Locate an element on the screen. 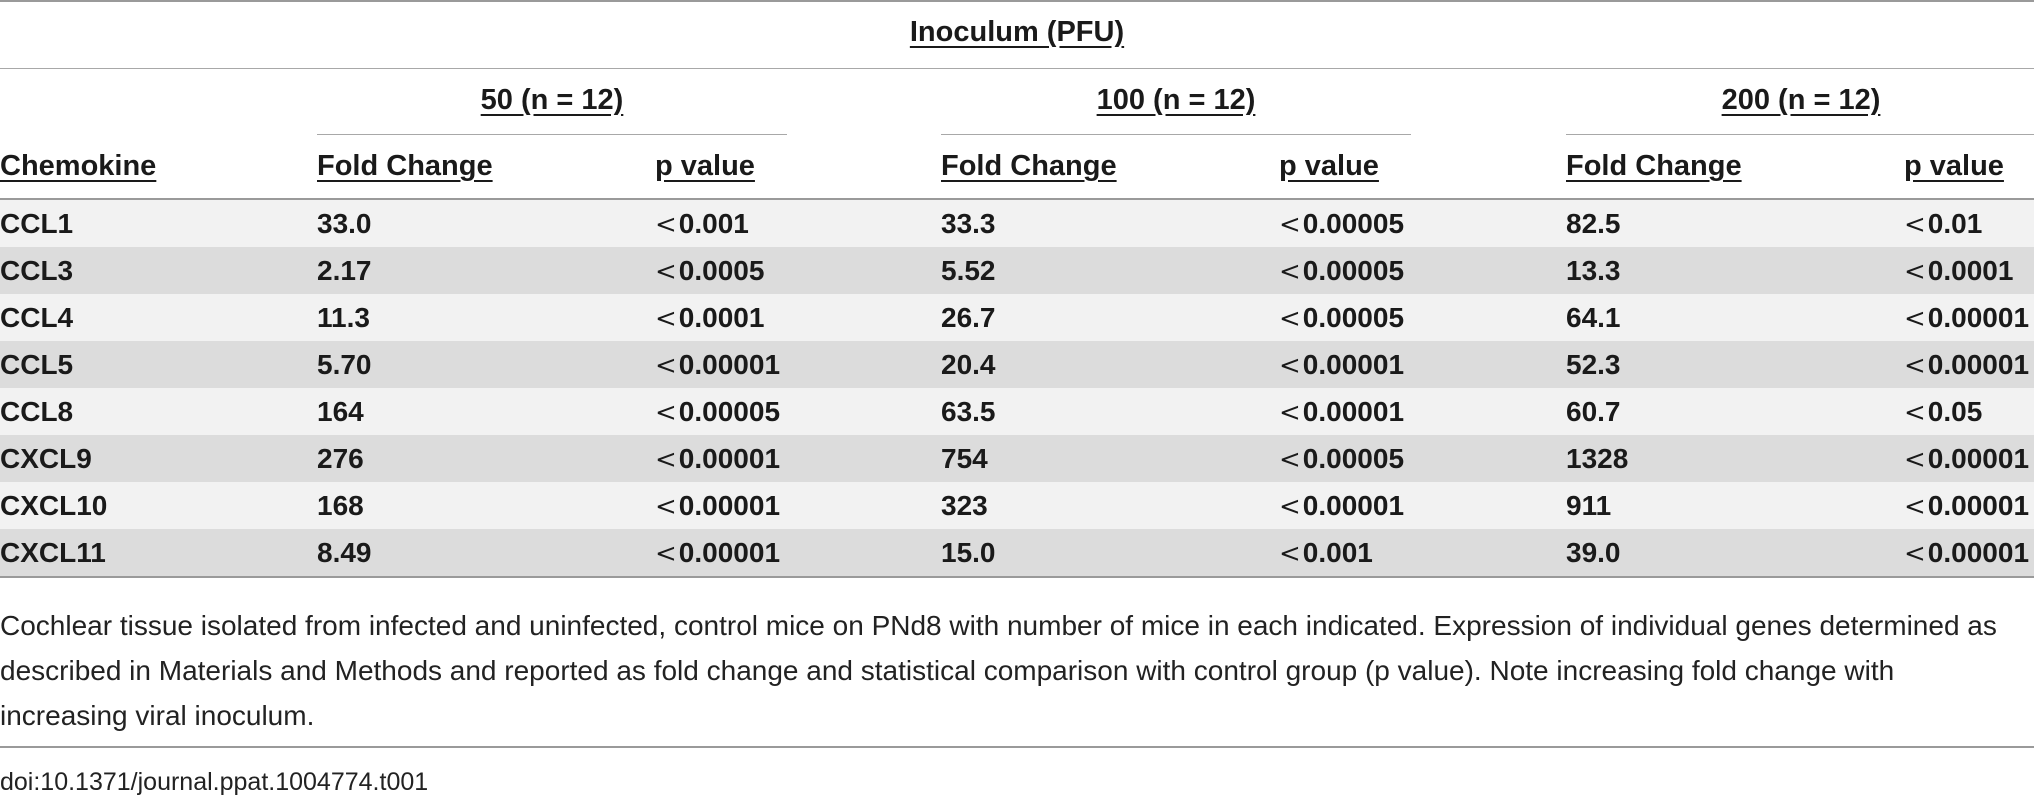 The width and height of the screenshot is (2034, 800). p-value-cell: <0.01 is located at coordinates (1969, 223).